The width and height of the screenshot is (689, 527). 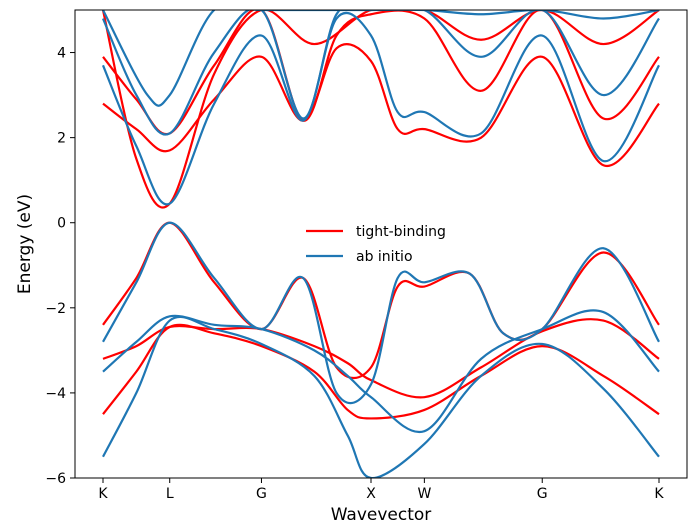 I want to click on x-tick-label: L, so click(x=170, y=494).